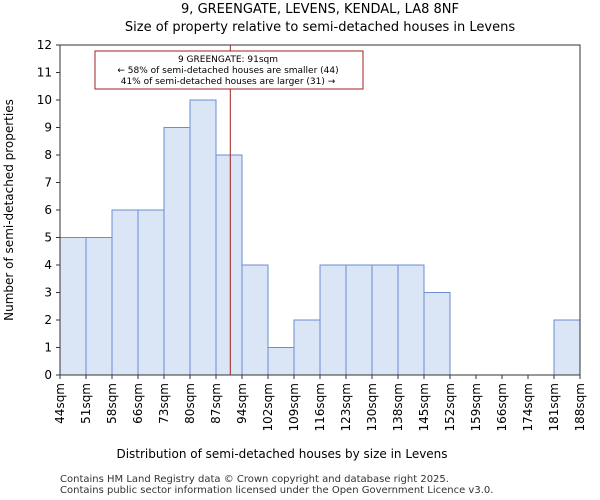 This screenshot has height=500, width=600. Describe the element at coordinates (242, 403) in the screenshot. I see `x-tick-label: 94sqm` at that location.